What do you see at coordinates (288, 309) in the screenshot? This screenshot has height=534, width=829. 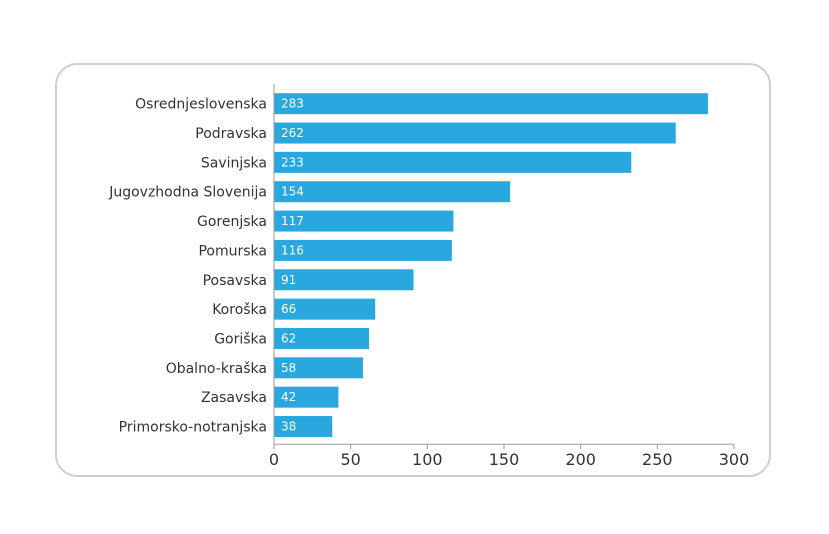 I see `value-label: 66` at bounding box center [288, 309].